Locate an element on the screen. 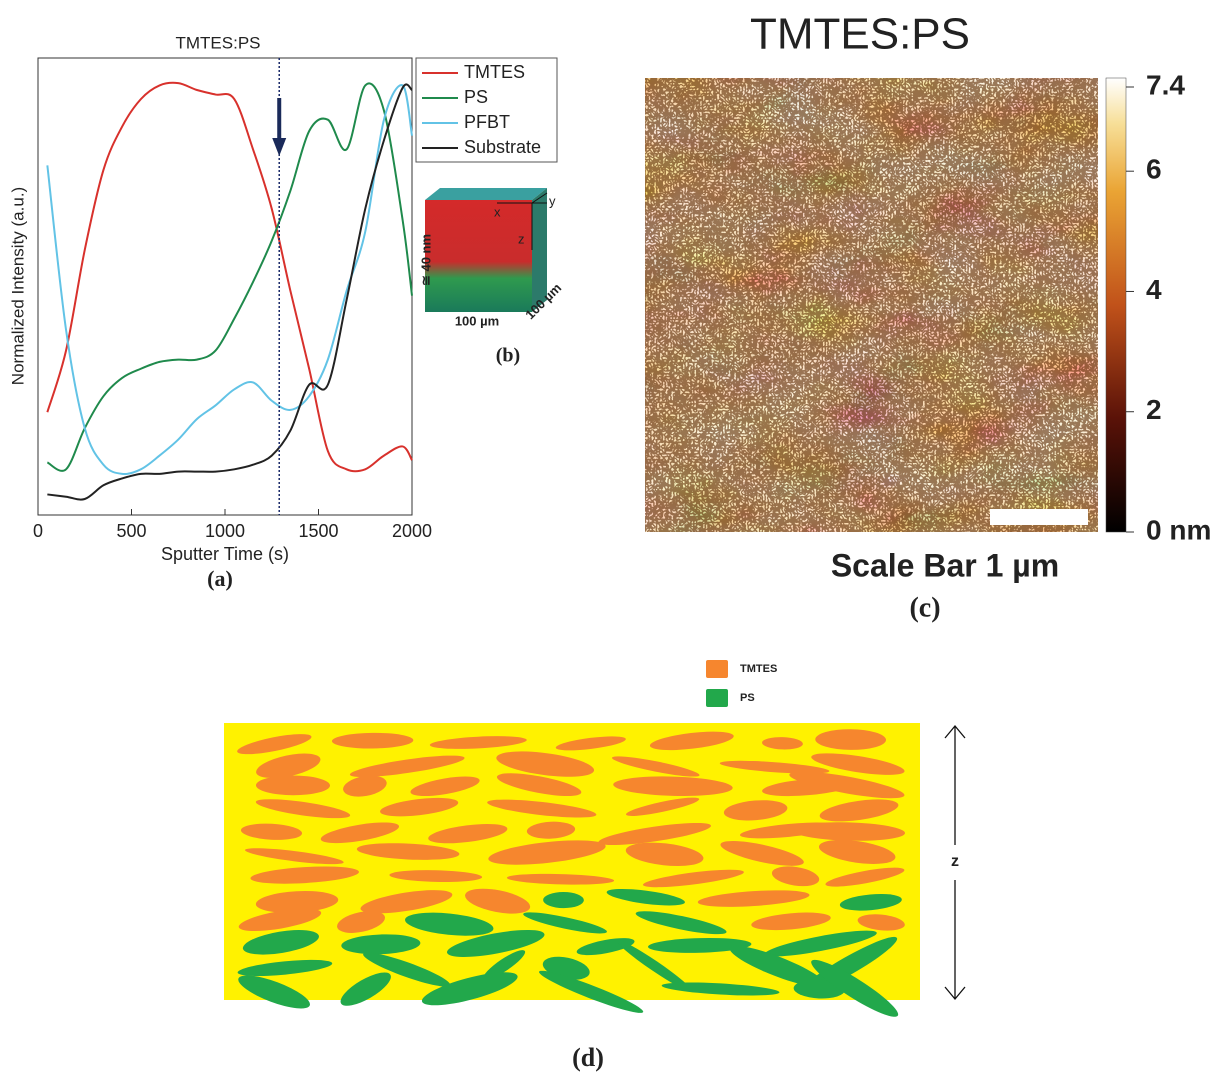 Image resolution: width=1226 pixels, height=1077 pixels. z-arrow is located at coordinates (955, 862).